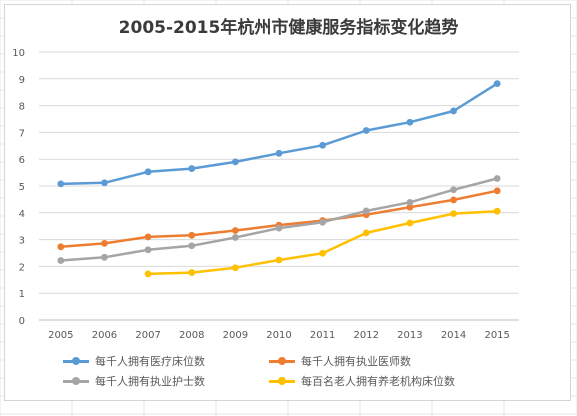  What do you see at coordinates (22, 107) in the screenshot?
I see `y-tick-label: 8` at bounding box center [22, 107].